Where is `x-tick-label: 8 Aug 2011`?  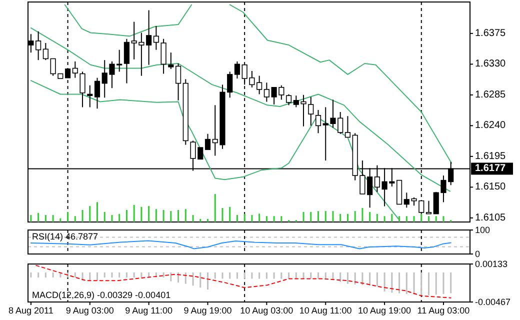 x-tick-label: 8 Aug 2011 is located at coordinates (31, 310).